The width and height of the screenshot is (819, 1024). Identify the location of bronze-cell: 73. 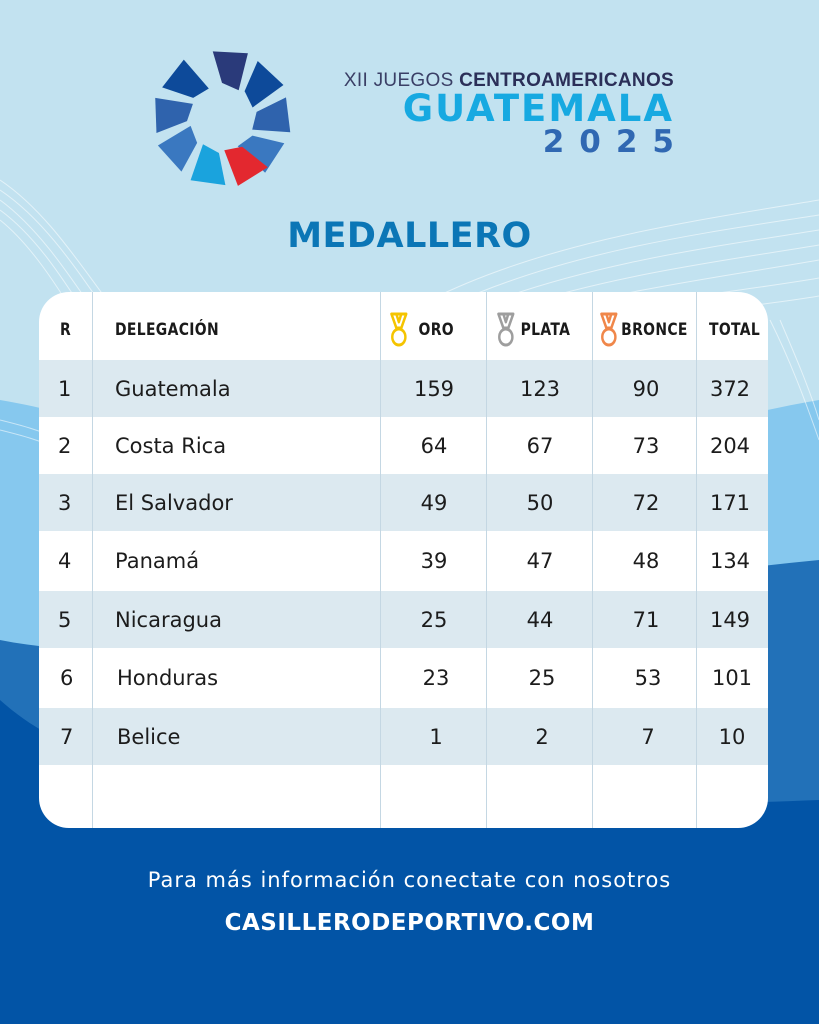
(646, 445).